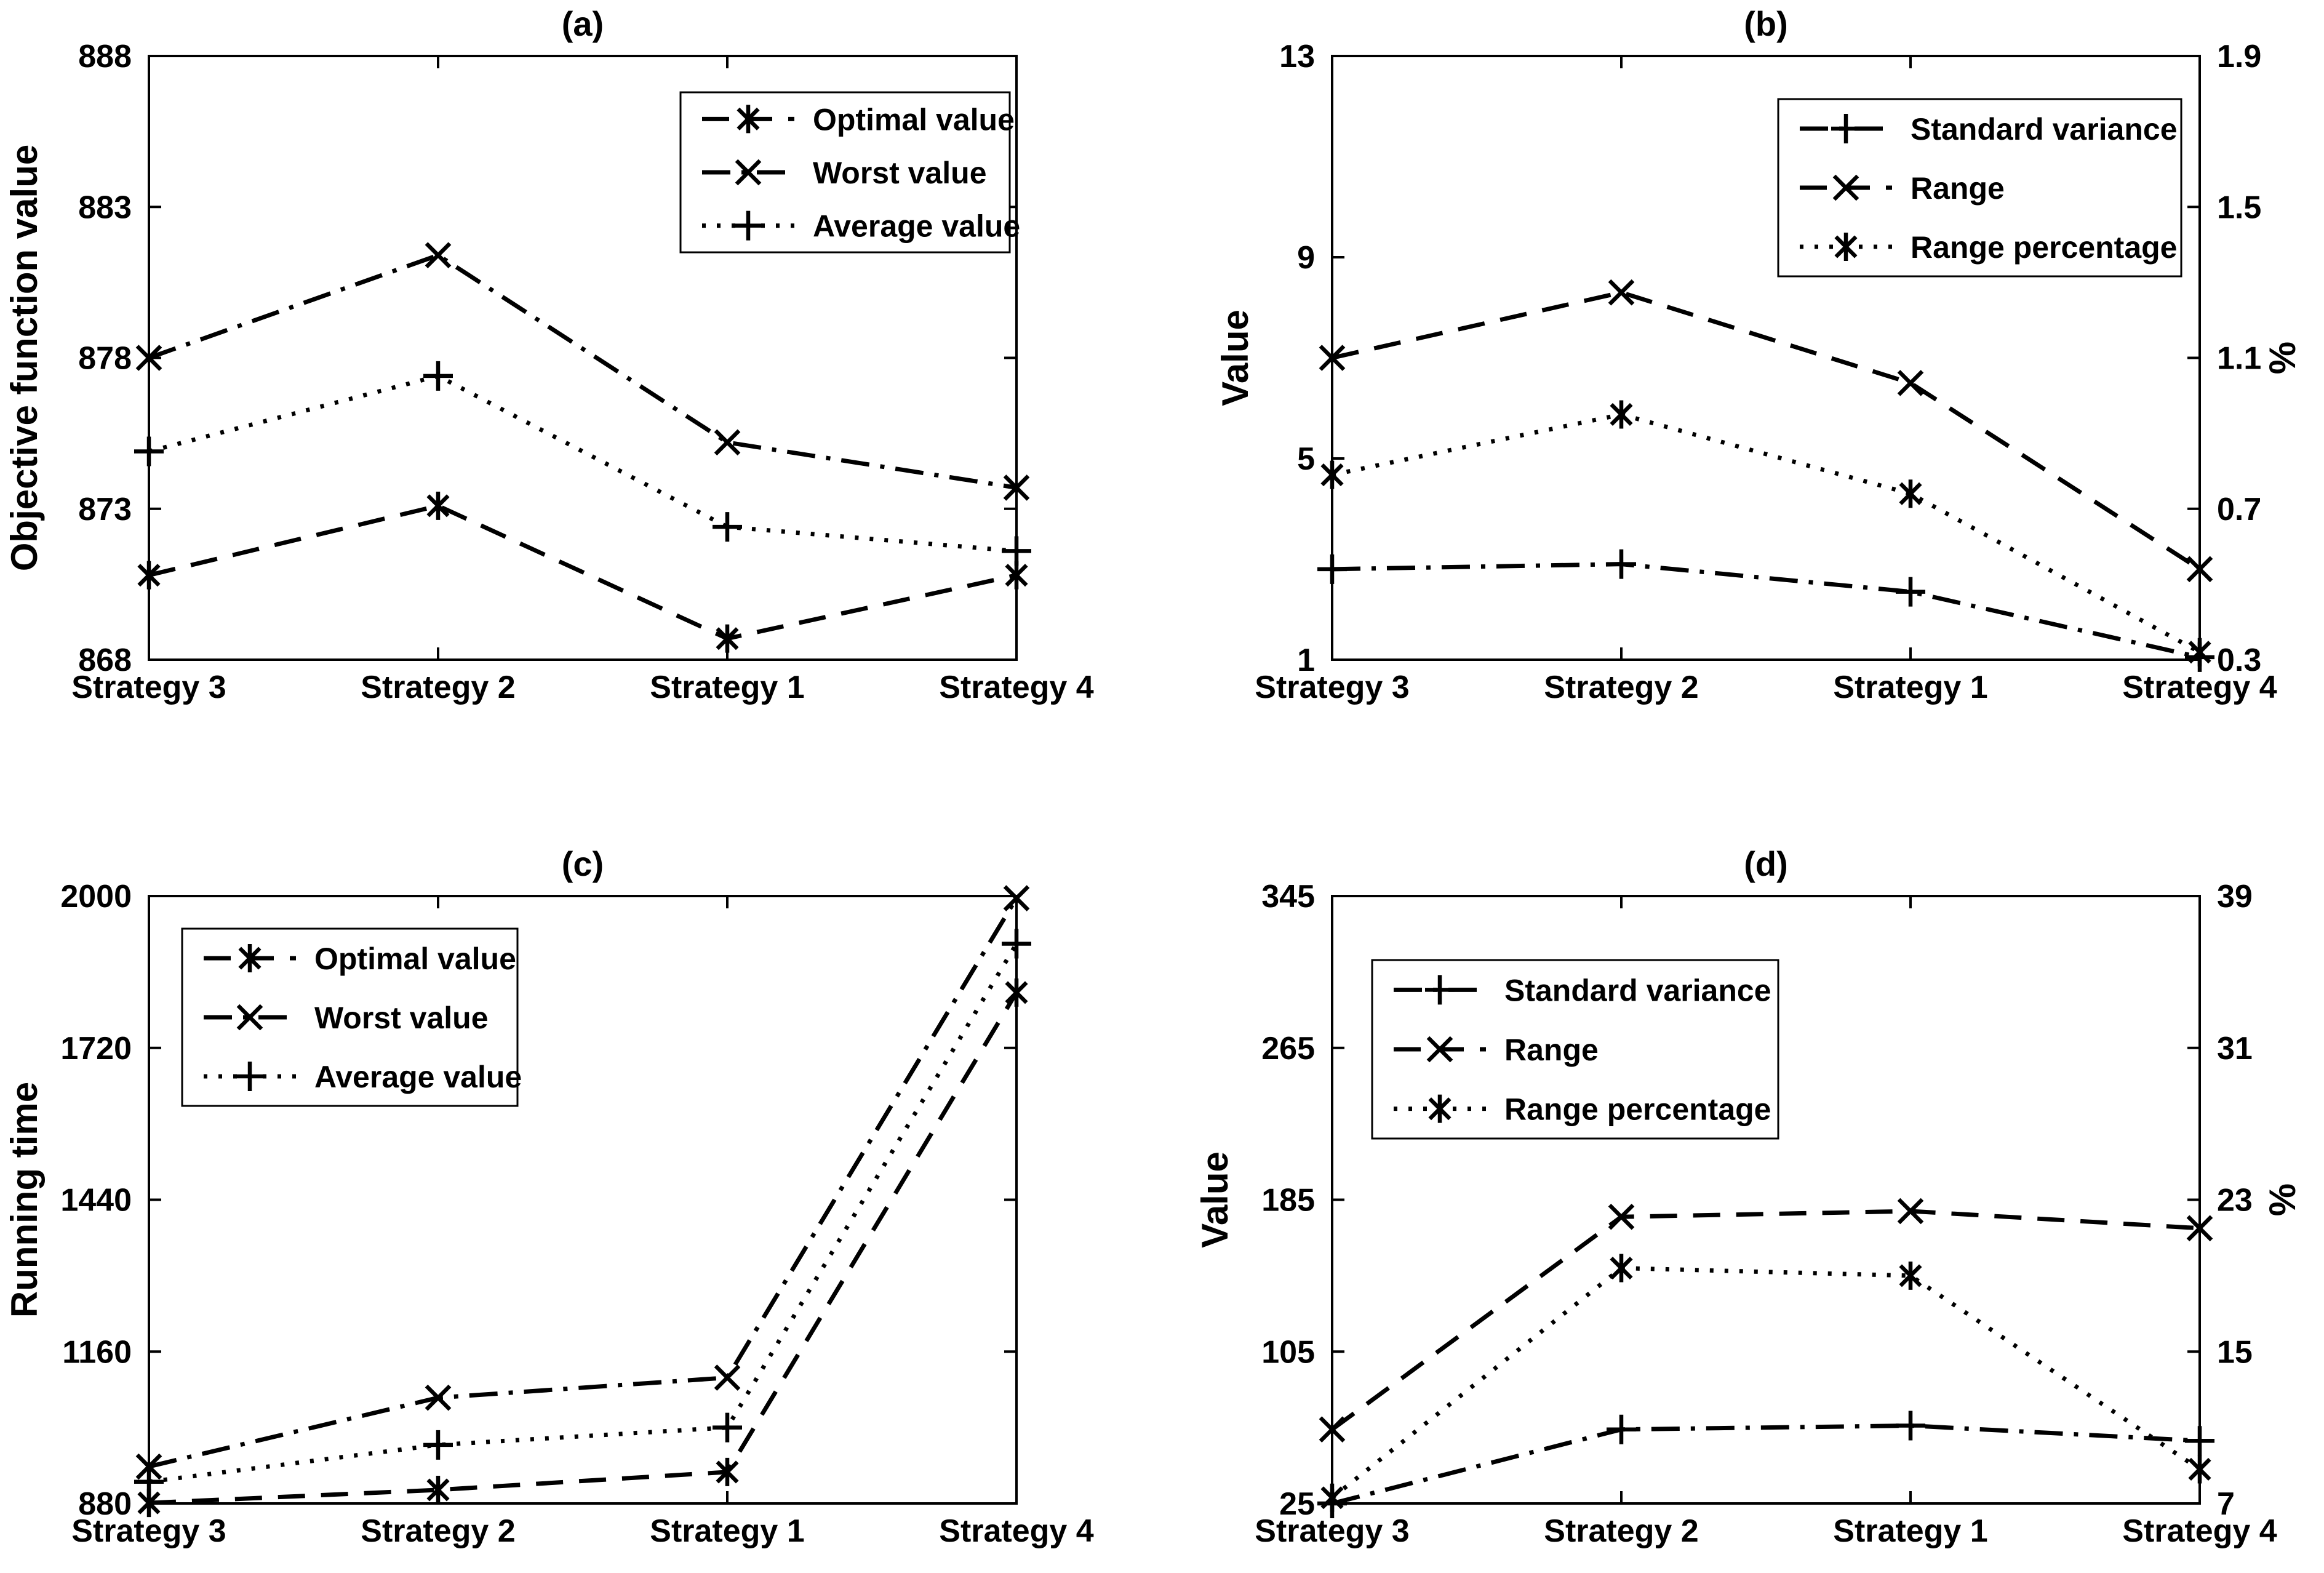  What do you see at coordinates (583, 23) in the screenshot?
I see `chart-title: (a)` at bounding box center [583, 23].